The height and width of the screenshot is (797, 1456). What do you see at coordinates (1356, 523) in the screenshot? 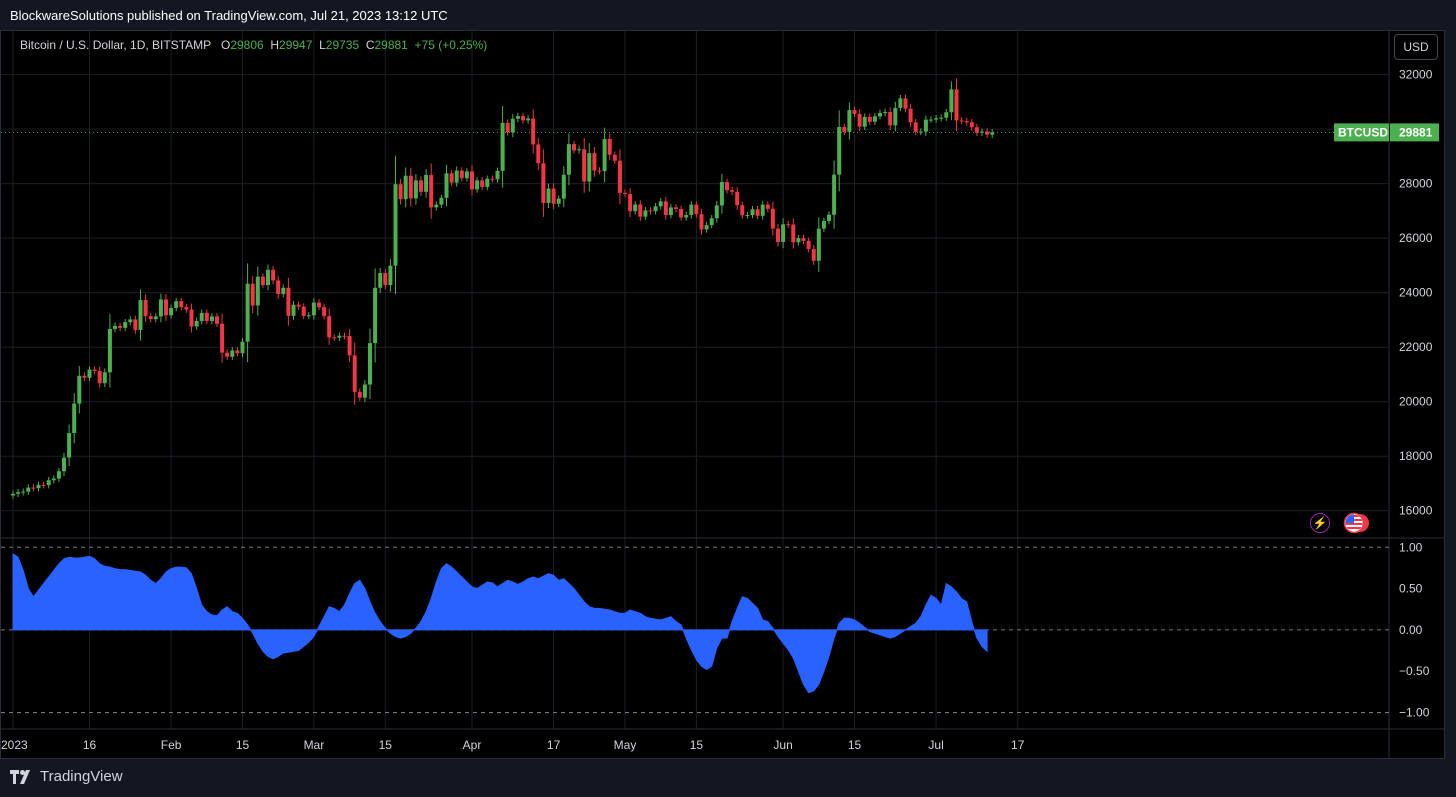
I see `us-flag-icon` at bounding box center [1356, 523].